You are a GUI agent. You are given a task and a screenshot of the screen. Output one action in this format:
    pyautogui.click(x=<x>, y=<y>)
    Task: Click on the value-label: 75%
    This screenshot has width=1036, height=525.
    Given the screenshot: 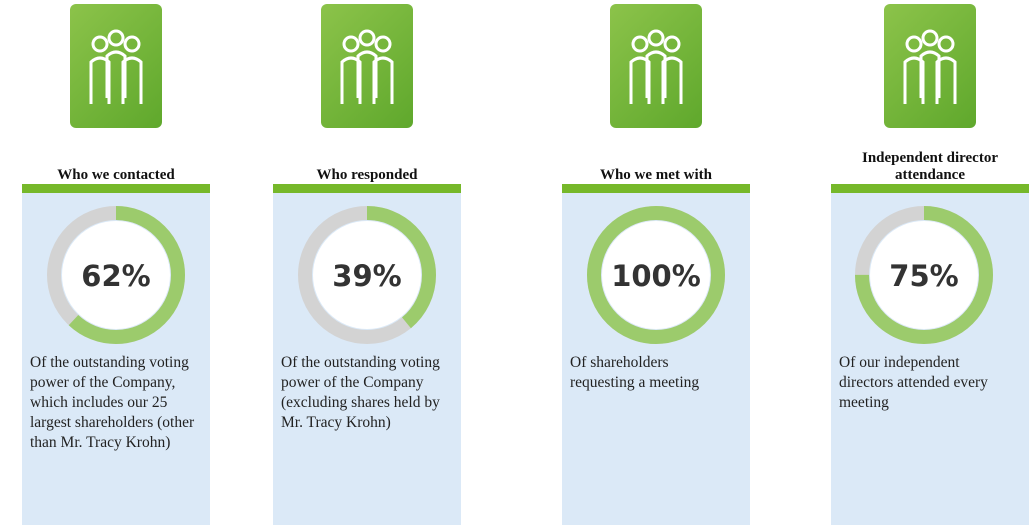 What is the action you would take?
    pyautogui.click(x=923, y=276)
    